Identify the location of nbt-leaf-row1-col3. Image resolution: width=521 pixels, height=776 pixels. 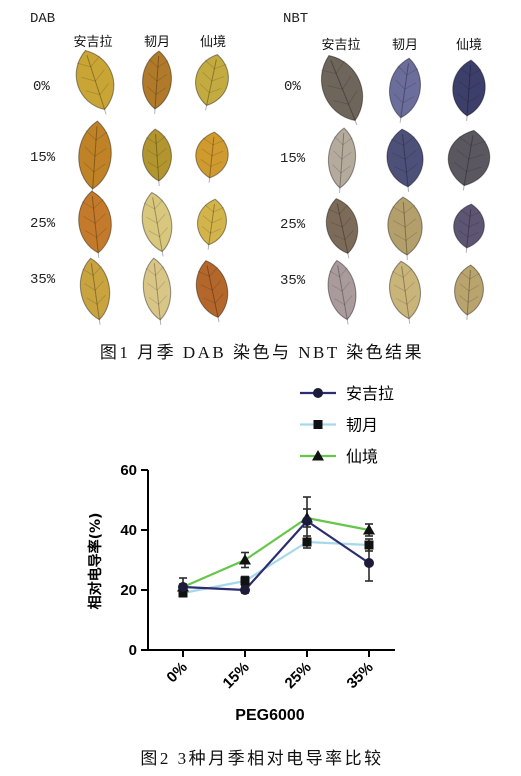
(469, 90).